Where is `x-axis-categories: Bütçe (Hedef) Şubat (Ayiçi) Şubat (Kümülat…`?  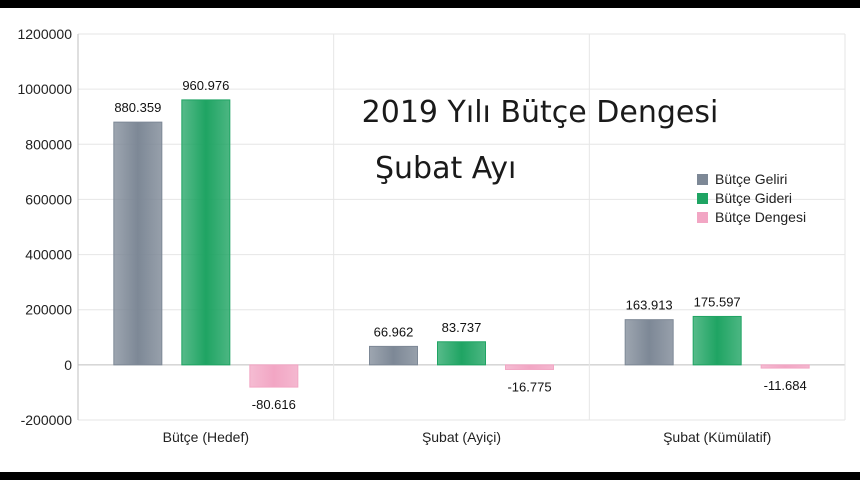 x-axis-categories: Bütçe (Hedef) Şubat (Ayiçi) Şubat (Kümülat… is located at coordinates (467, 437).